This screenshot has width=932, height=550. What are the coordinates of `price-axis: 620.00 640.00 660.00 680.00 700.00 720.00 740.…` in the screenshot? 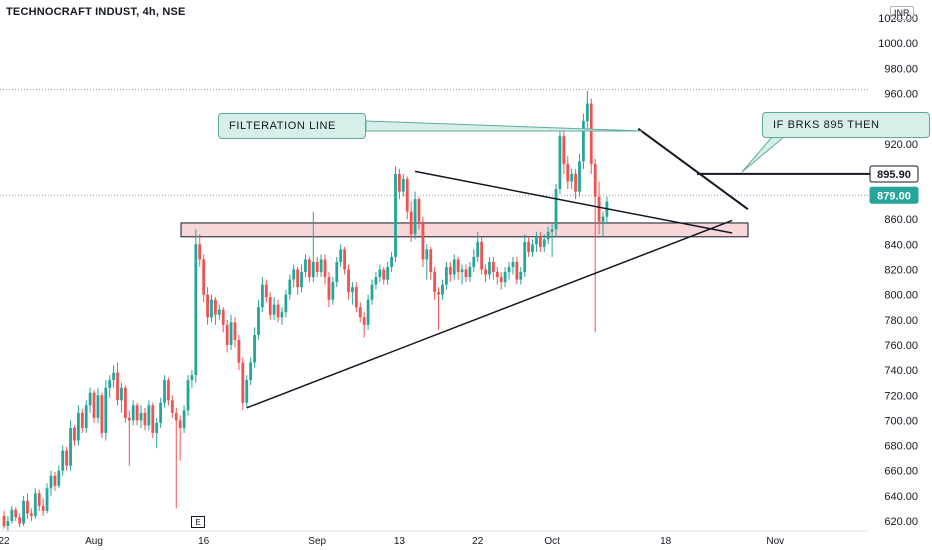 It's located at (898, 270).